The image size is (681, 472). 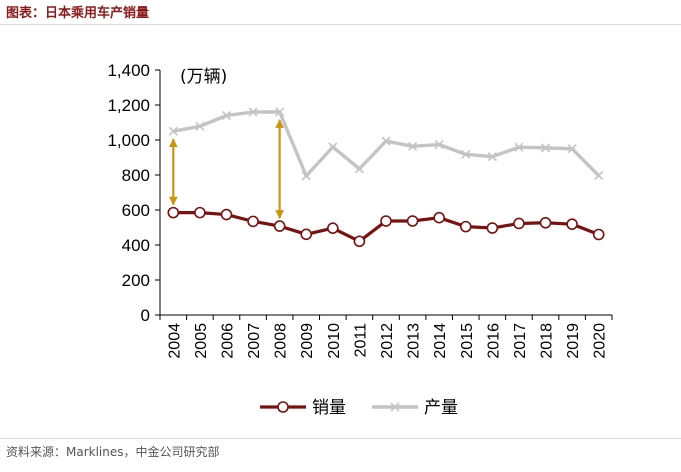 I want to click on y-tick-label: 0, so click(x=145, y=315).